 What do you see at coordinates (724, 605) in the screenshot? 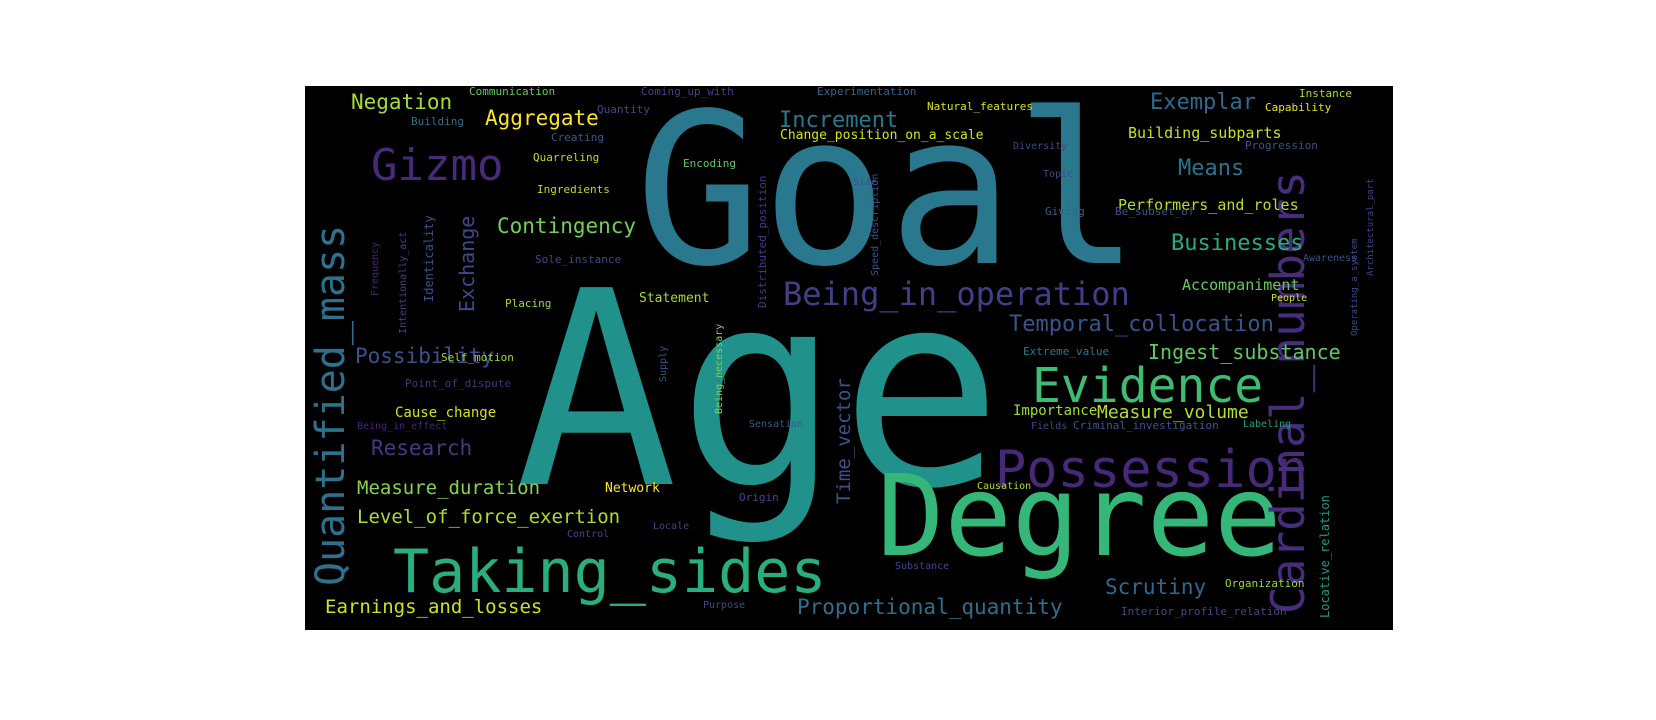
I see `word-purpose: Purpose` at bounding box center [724, 605].